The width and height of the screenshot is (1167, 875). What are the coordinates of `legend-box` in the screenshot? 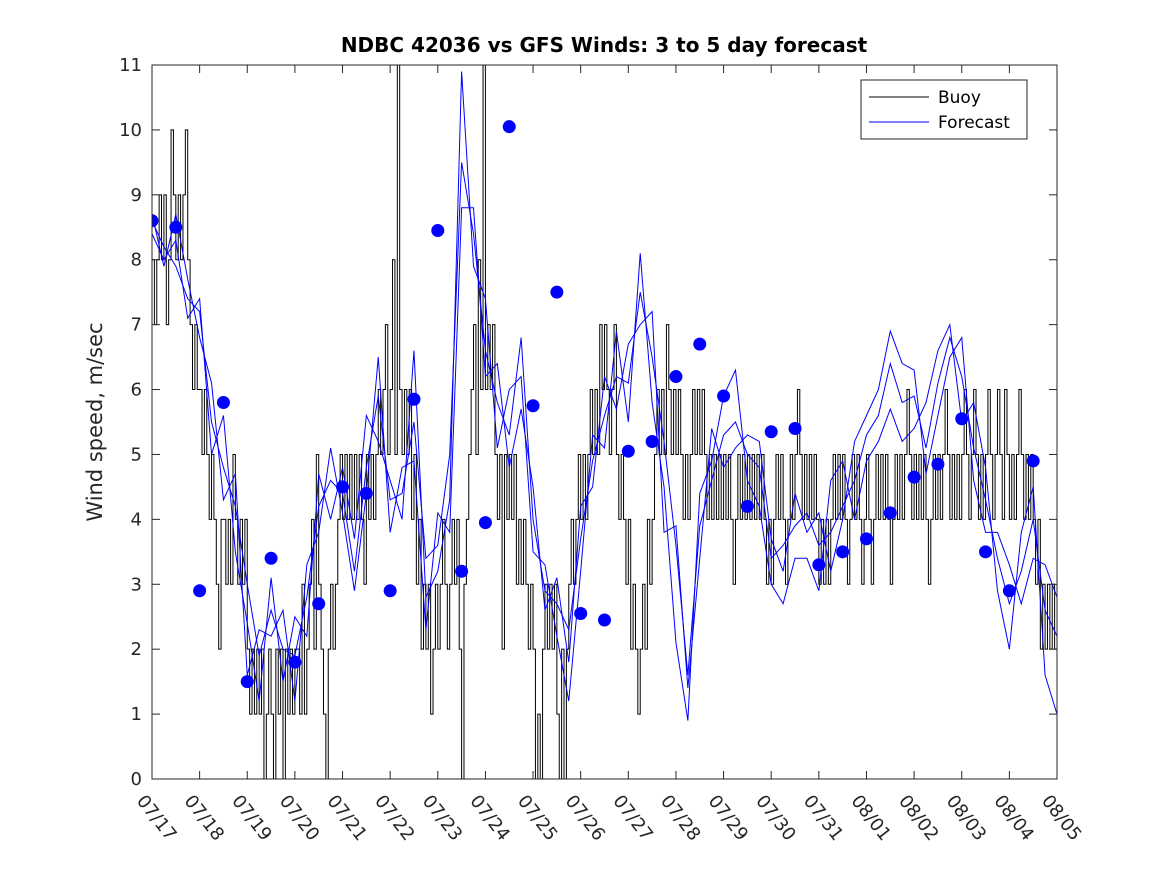 It's located at (944, 109).